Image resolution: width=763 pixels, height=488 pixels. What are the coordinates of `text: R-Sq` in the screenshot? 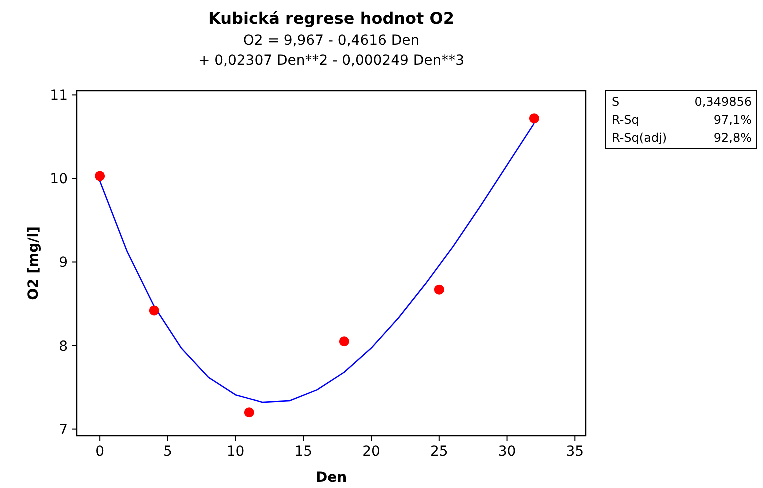 It's located at (626, 120).